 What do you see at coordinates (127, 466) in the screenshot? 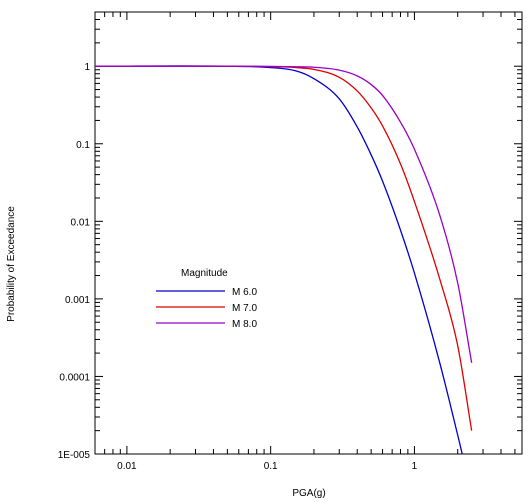
I see `x-tick-label: 0.01` at bounding box center [127, 466].